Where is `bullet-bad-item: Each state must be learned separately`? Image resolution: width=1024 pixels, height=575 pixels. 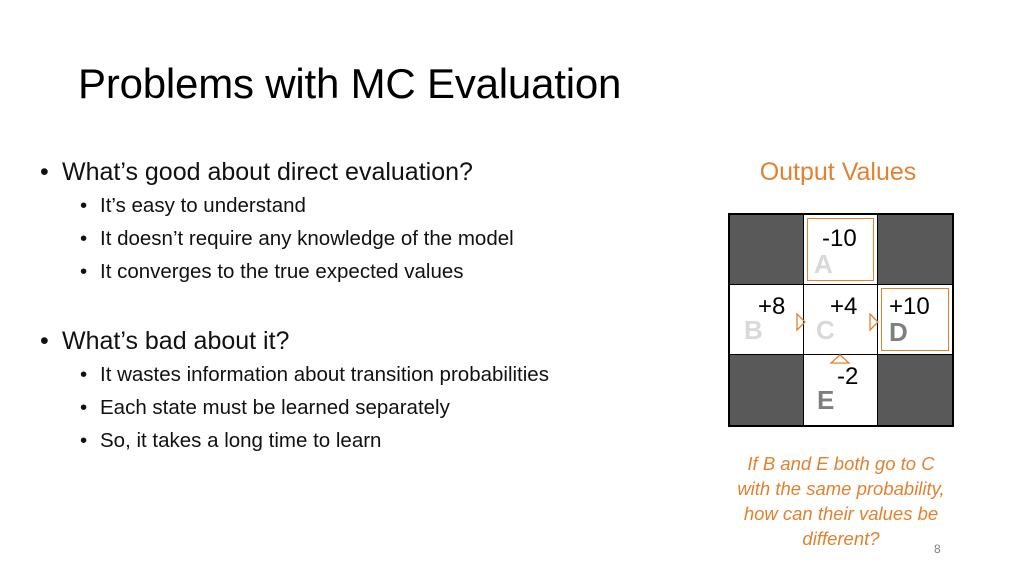
bullet-bad-item: Each state must be learned separately is located at coordinates (360, 407).